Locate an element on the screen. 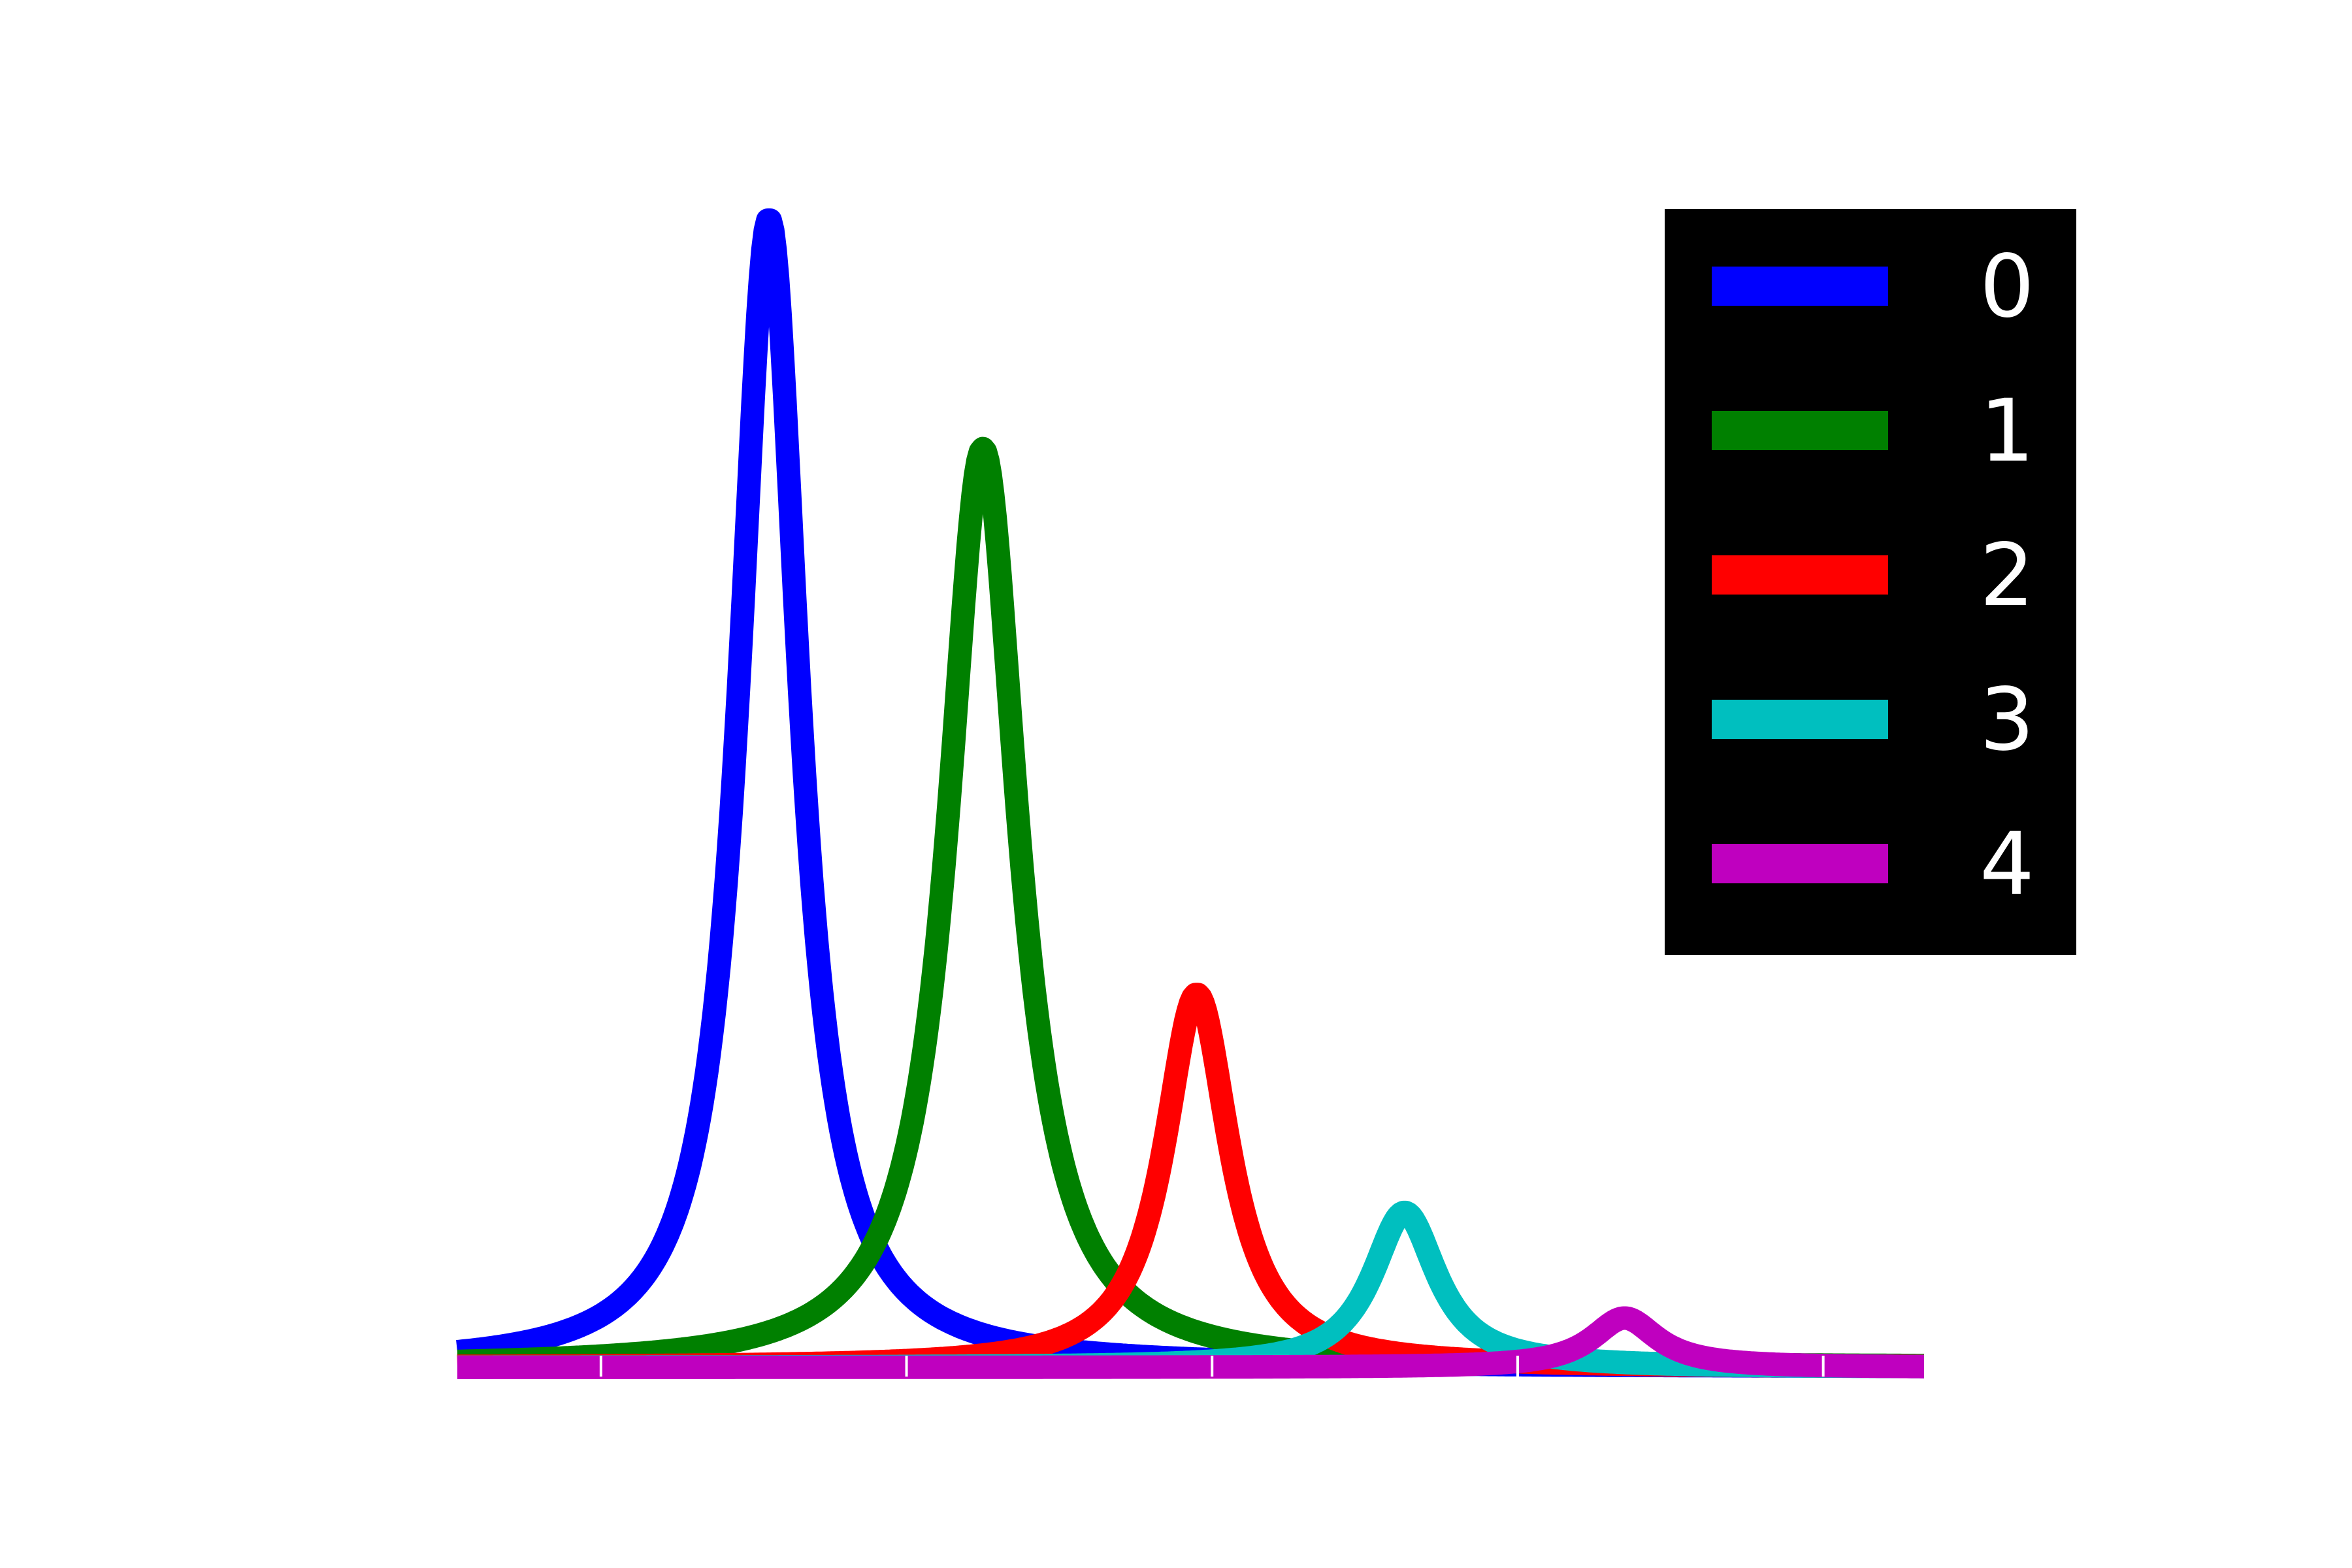 This screenshot has width=2352, height=1568. legend: 0 1 2 3 4 is located at coordinates (1870, 582).